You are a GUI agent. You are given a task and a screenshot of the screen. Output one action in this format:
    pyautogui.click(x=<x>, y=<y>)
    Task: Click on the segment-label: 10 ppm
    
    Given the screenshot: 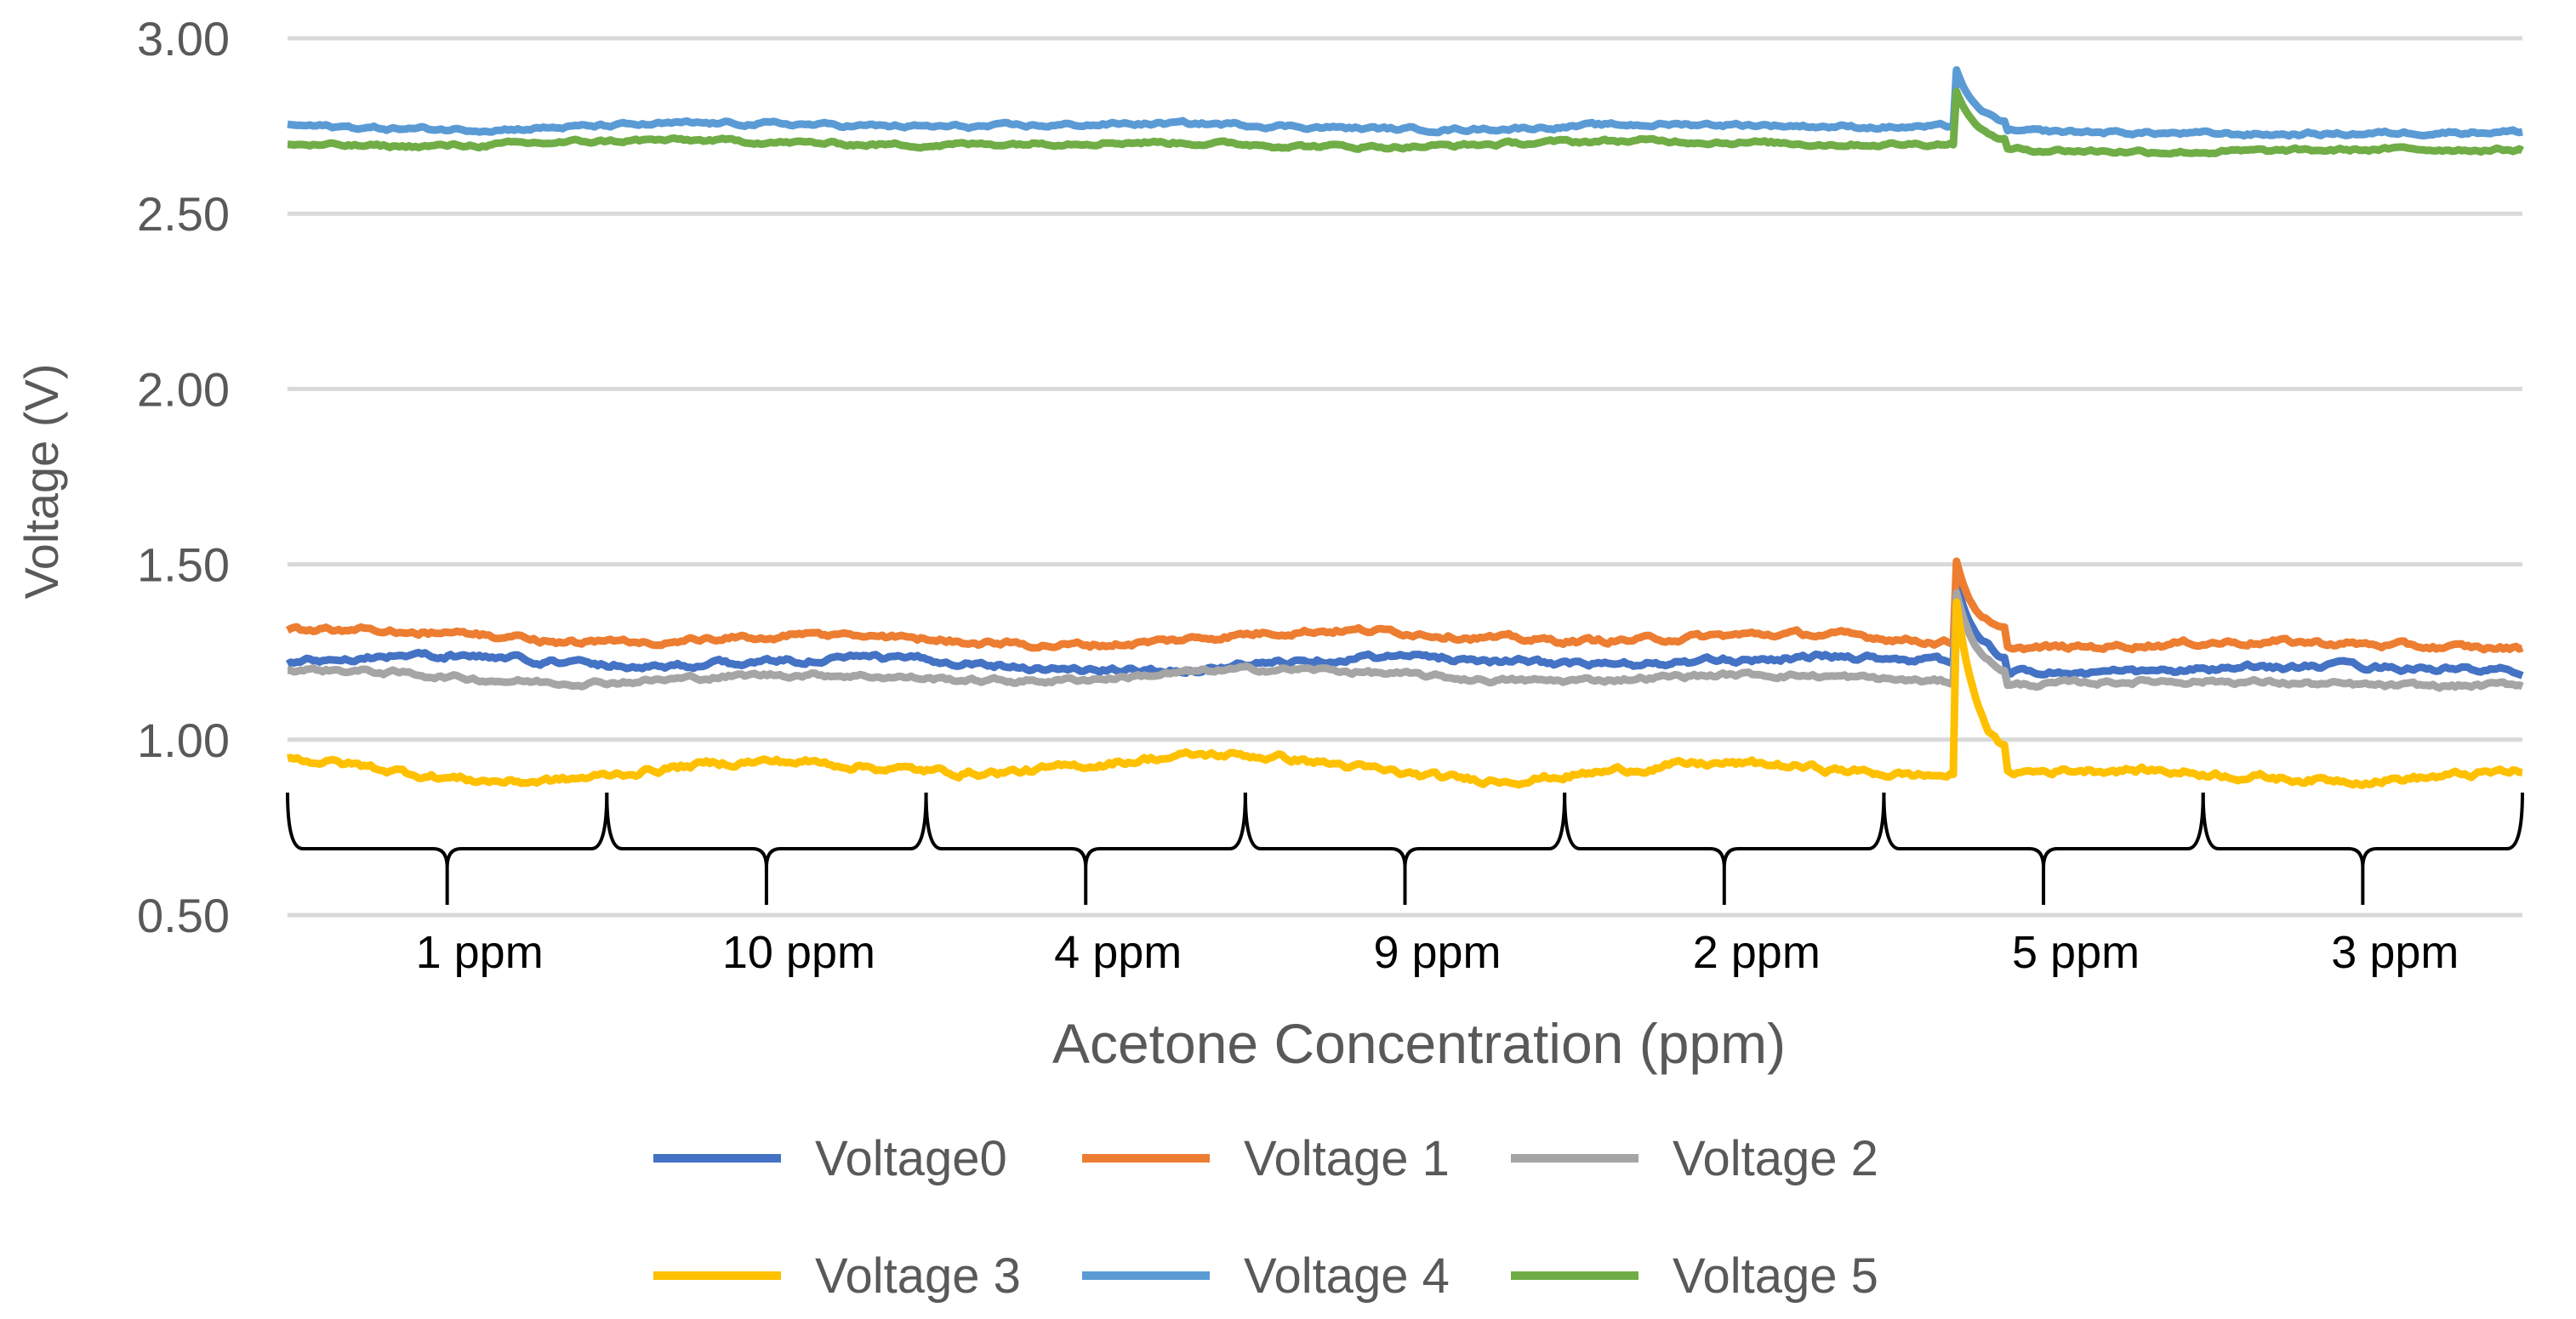 What is the action you would take?
    pyautogui.click(x=799, y=952)
    